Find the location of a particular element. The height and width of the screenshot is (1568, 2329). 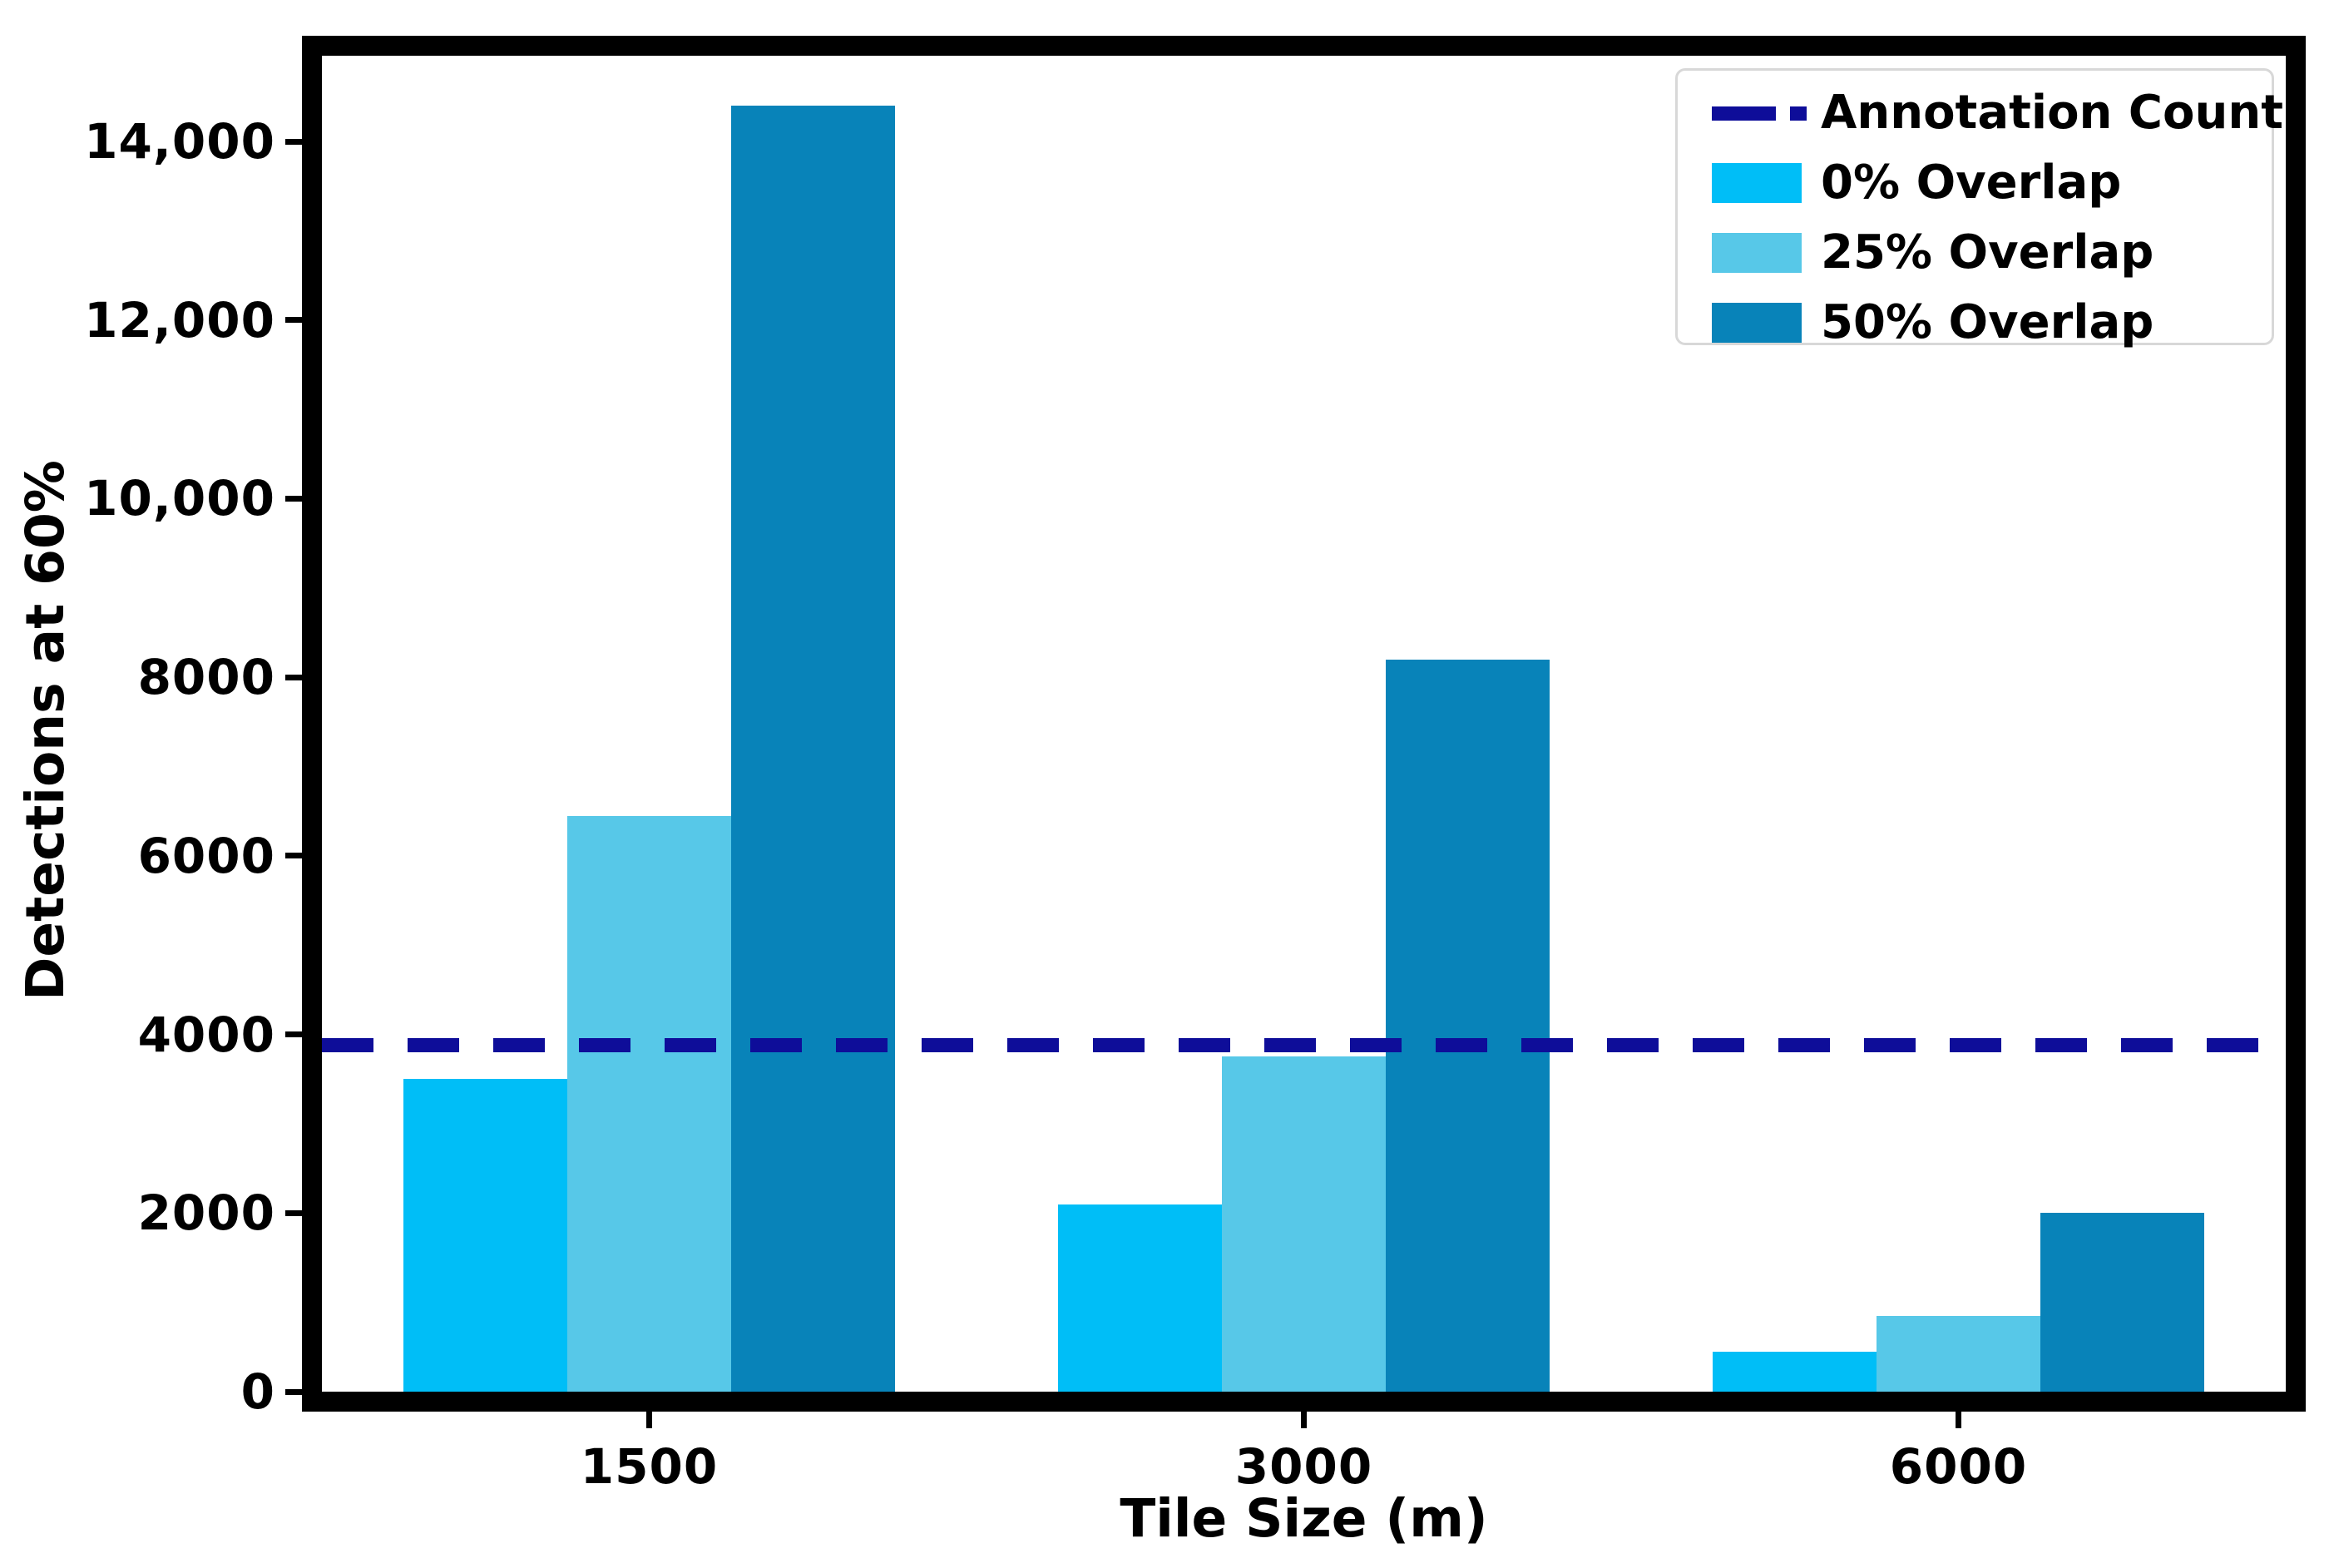

y-tick-label: 12,000 is located at coordinates (179, 320).